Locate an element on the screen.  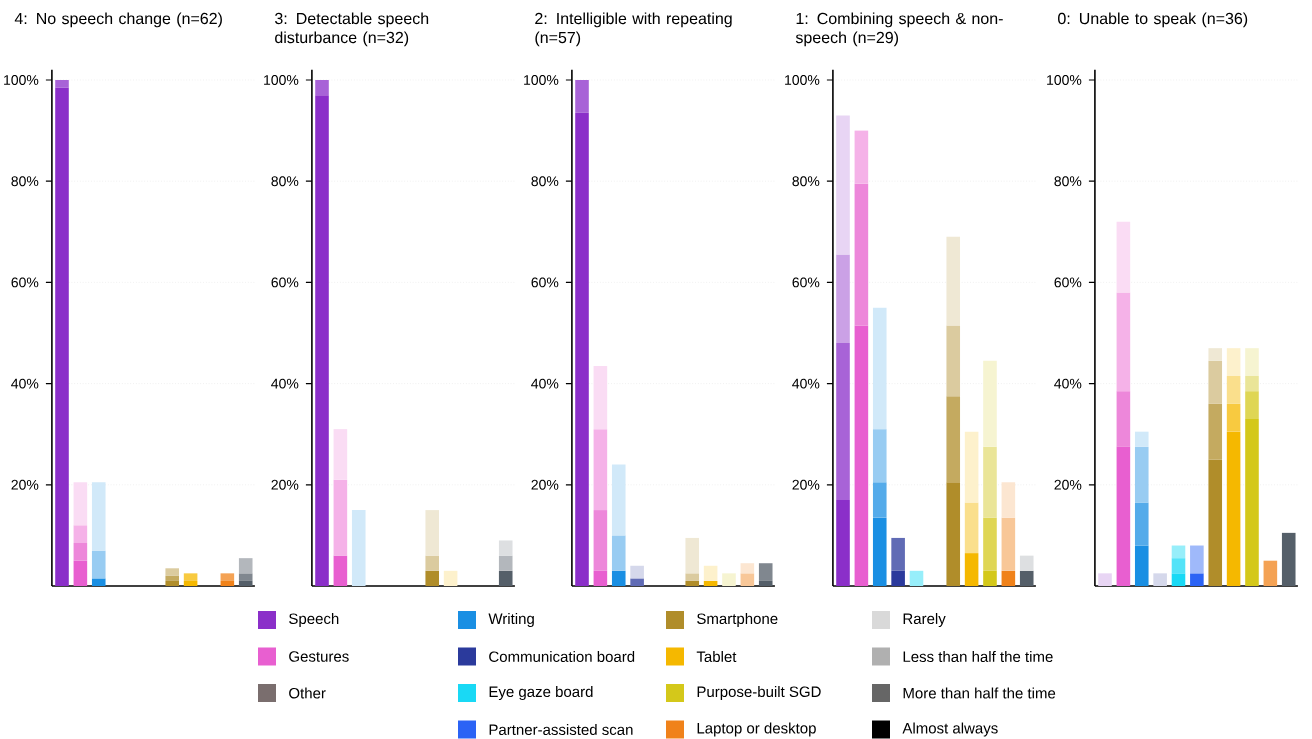
category-label: Partner-assisted scan is located at coordinates (561, 730).